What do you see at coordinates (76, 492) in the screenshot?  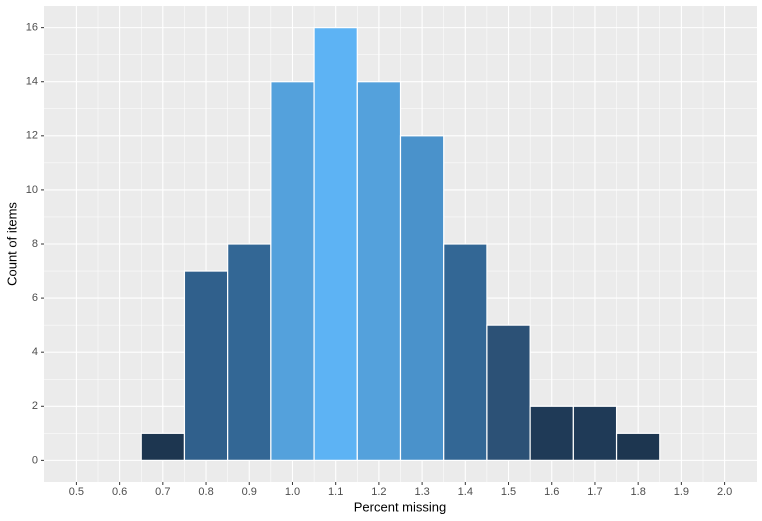 I see `x-tick-label: 0.5` at bounding box center [76, 492].